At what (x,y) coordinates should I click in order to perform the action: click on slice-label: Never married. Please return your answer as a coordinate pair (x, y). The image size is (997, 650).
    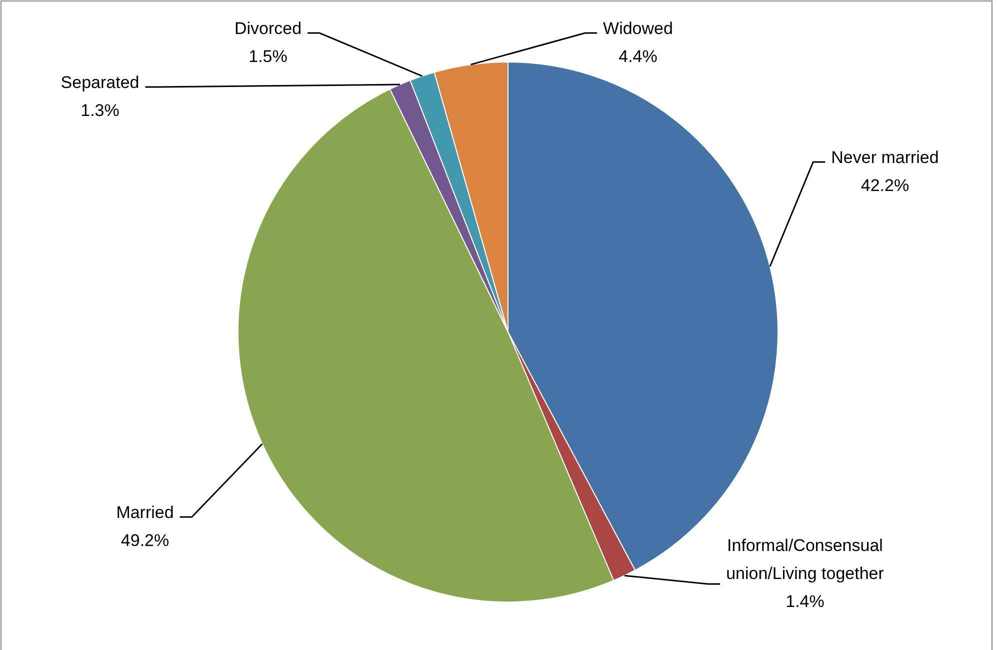
    Looking at the image, I should click on (885, 157).